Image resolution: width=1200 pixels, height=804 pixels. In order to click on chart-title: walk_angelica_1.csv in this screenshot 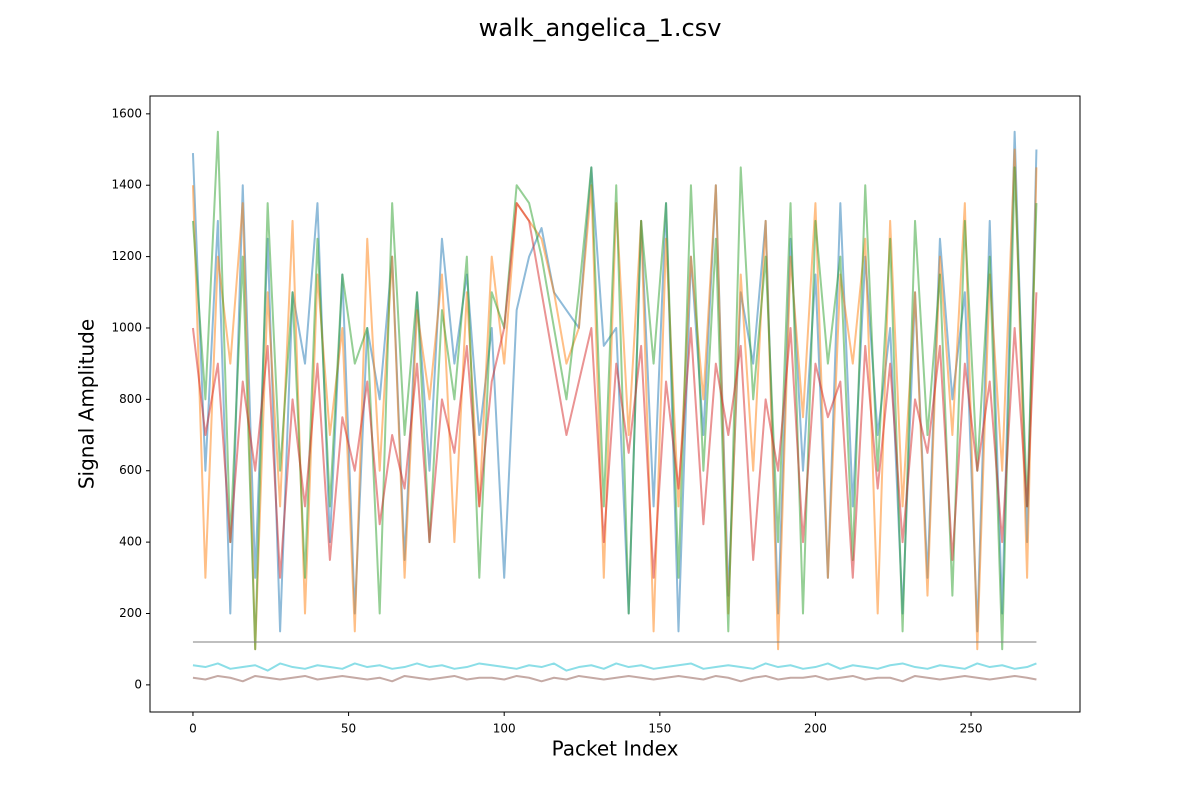, I will do `click(600, 28)`.